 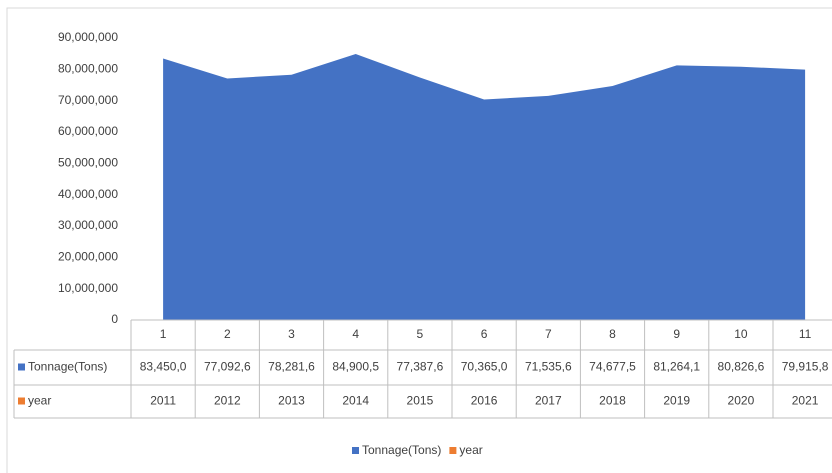 What do you see at coordinates (163, 367) in the screenshot?
I see `table-value: 83,450,0` at bounding box center [163, 367].